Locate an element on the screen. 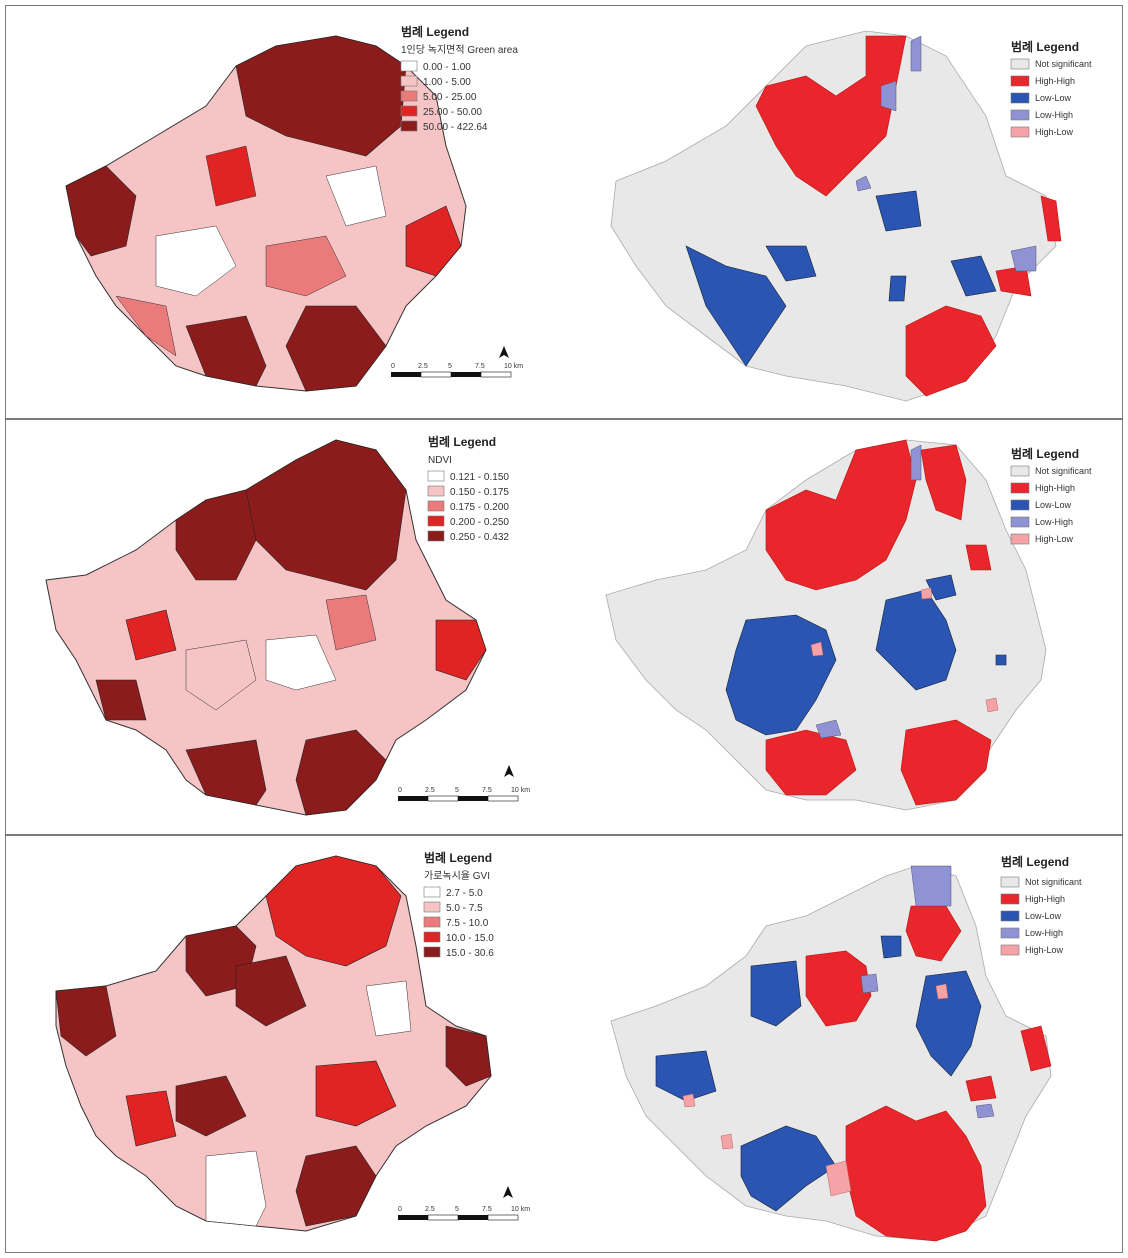  lisa-map-gvi is located at coordinates (831, 1053).